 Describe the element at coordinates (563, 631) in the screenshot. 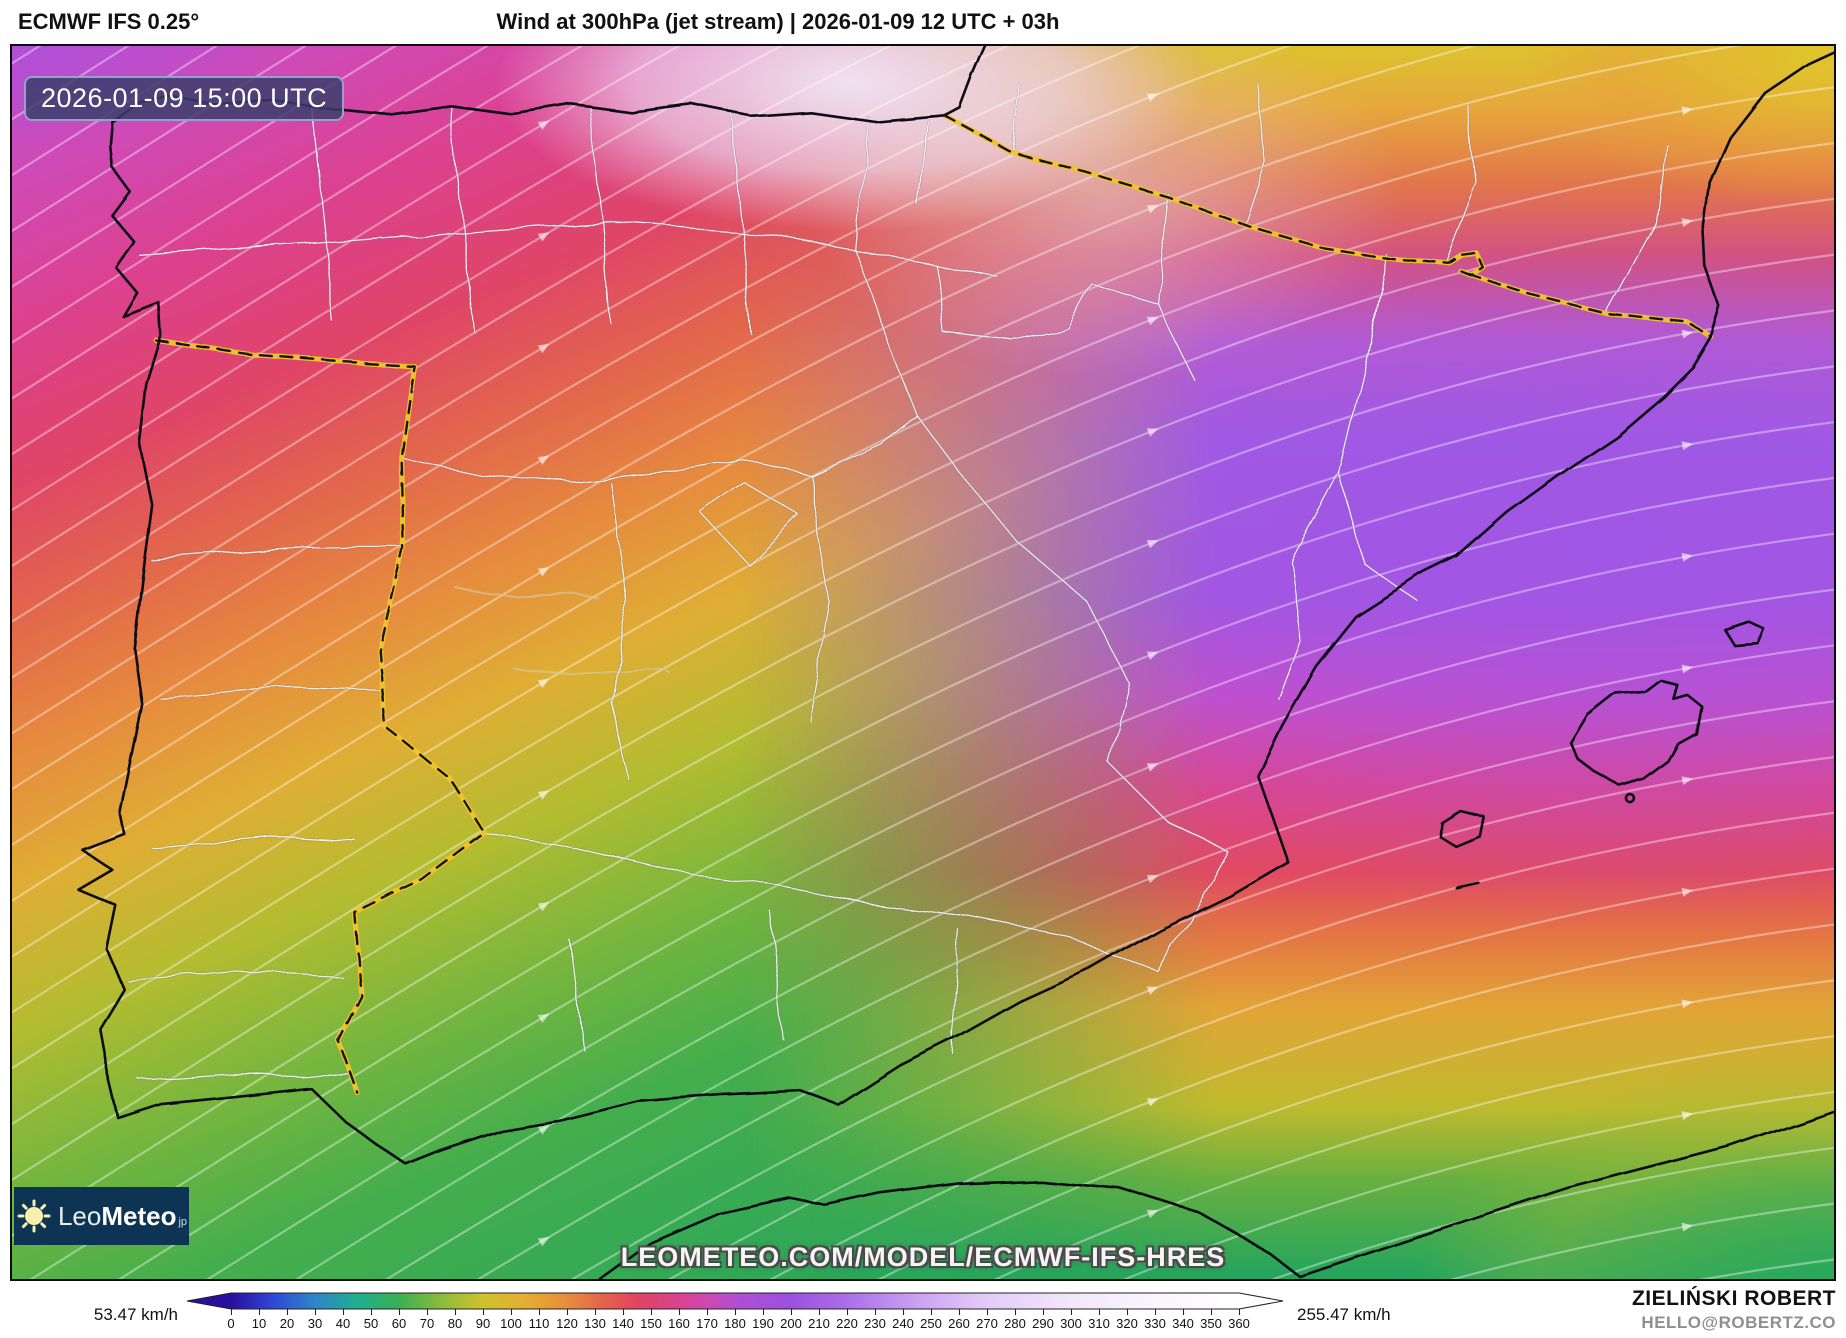

I see `river-lines` at that location.